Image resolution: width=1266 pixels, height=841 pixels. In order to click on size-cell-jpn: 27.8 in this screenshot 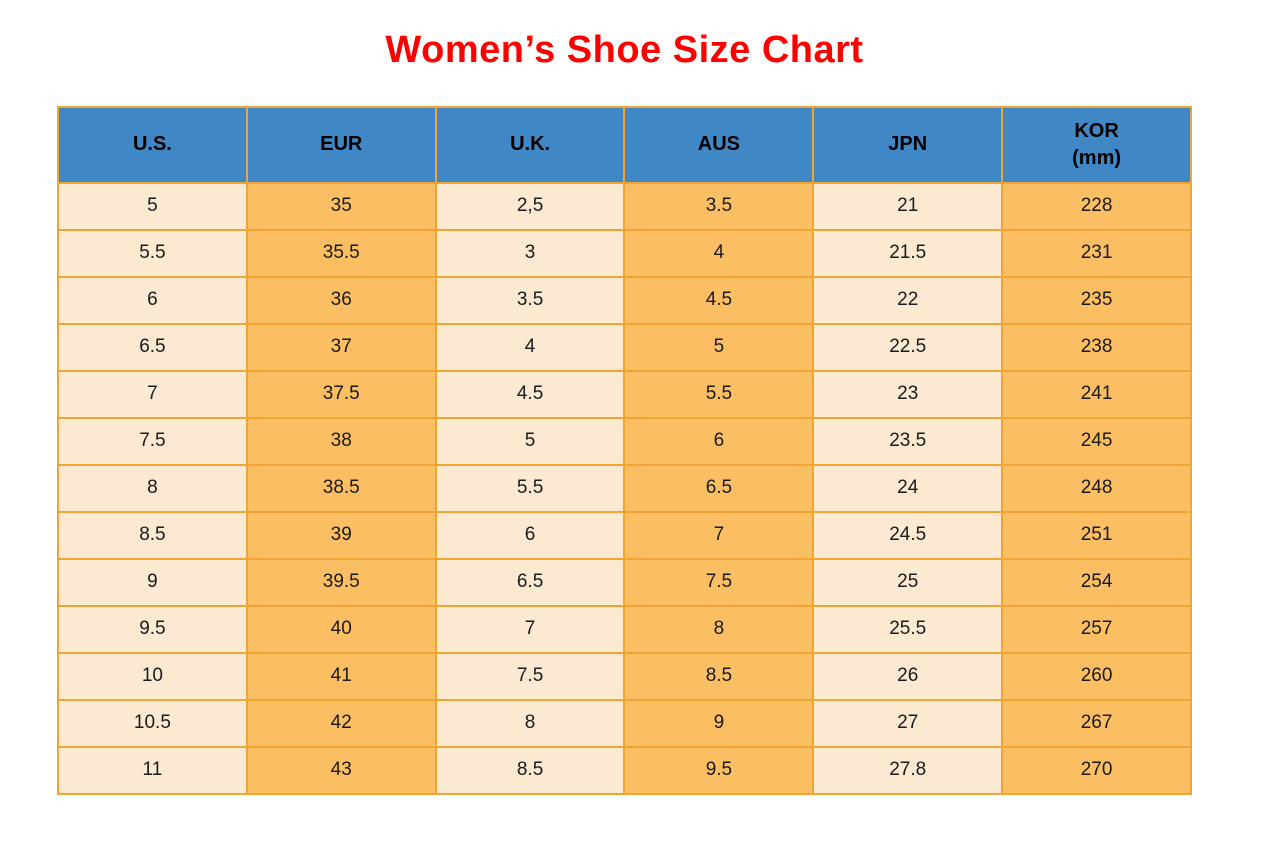, I will do `click(908, 770)`.